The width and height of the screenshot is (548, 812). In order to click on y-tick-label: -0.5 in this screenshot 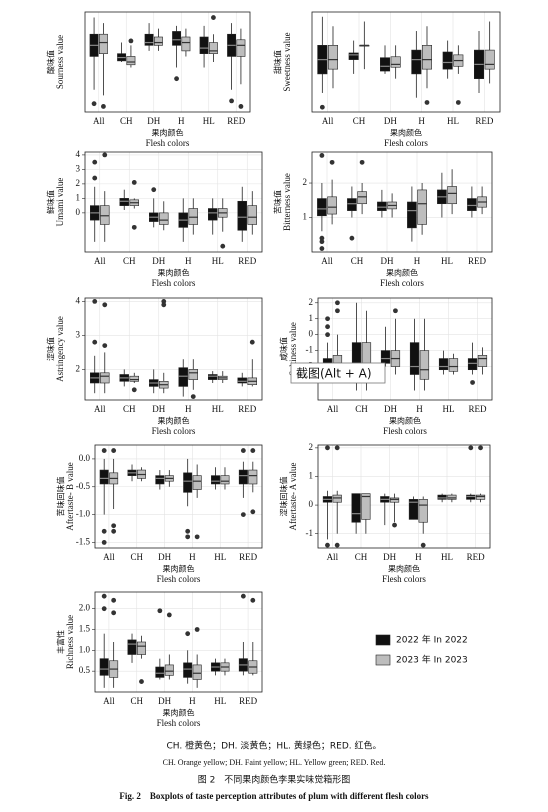, I will do `click(83, 486)`.